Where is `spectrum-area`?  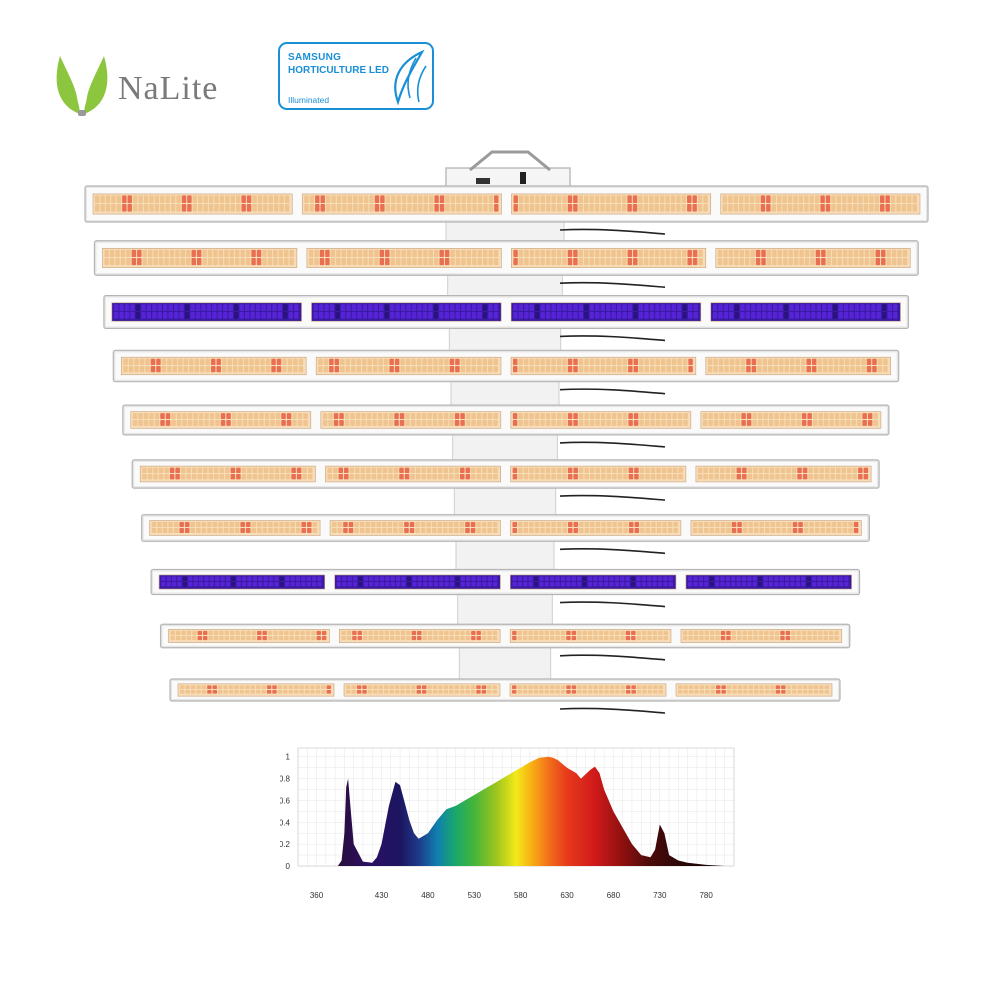 spectrum-area is located at coordinates (535, 811).